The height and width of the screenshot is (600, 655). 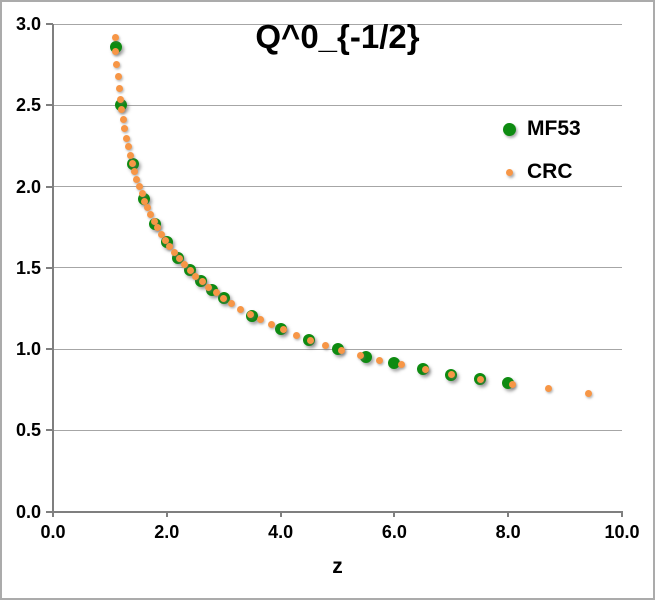 What do you see at coordinates (28, 430) in the screenshot?
I see `y-tick-label: 0.5` at bounding box center [28, 430].